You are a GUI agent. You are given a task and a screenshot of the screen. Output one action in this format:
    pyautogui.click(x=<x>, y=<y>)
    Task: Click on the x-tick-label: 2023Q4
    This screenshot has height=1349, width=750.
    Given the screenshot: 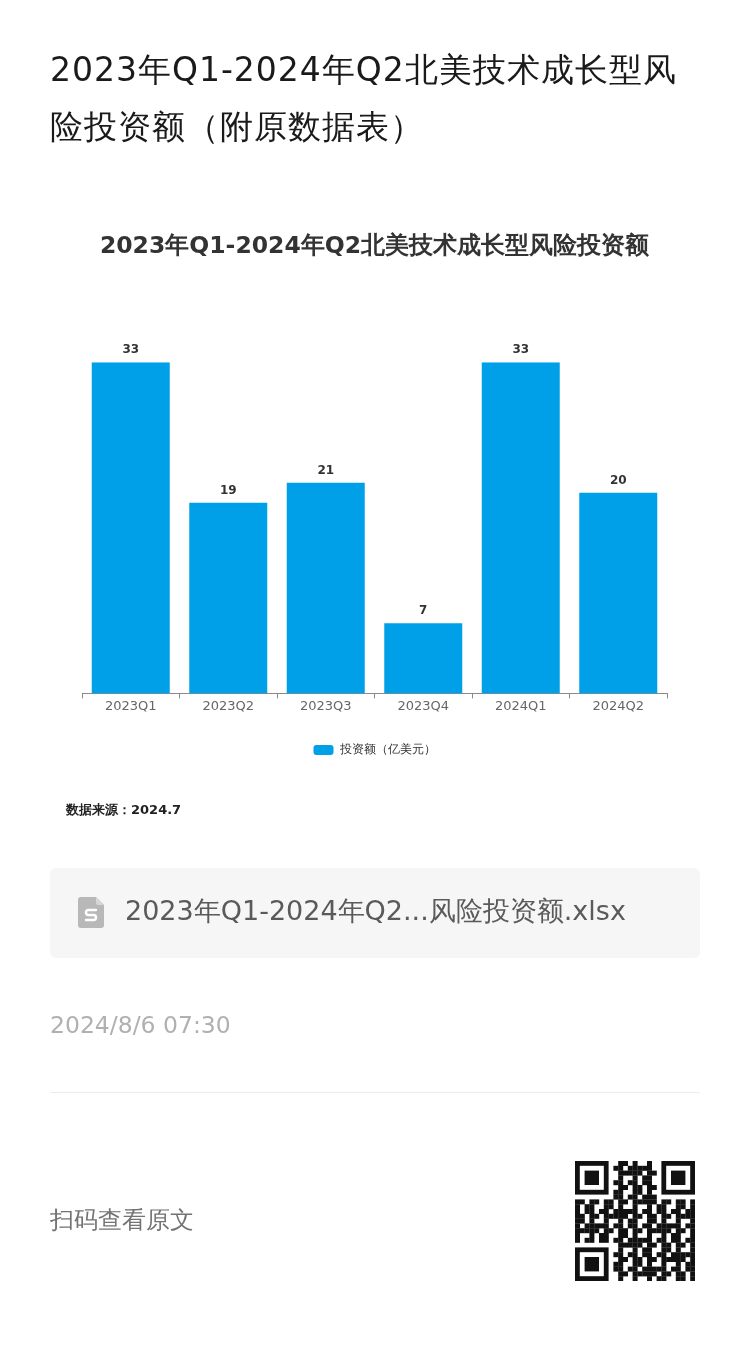 What is the action you would take?
    pyautogui.click(x=423, y=705)
    